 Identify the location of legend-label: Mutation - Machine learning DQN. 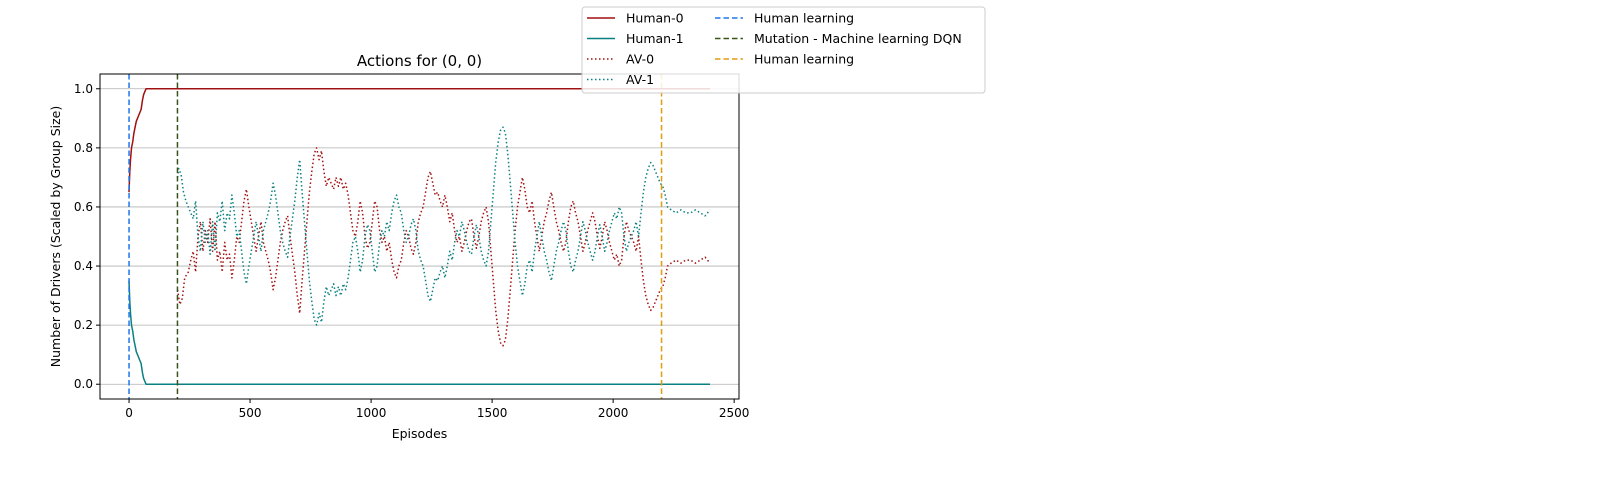
(858, 38).